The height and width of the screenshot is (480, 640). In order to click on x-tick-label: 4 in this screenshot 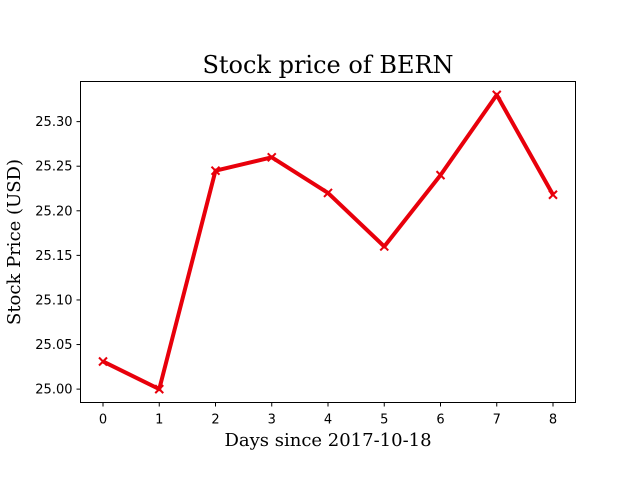, I will do `click(328, 420)`.